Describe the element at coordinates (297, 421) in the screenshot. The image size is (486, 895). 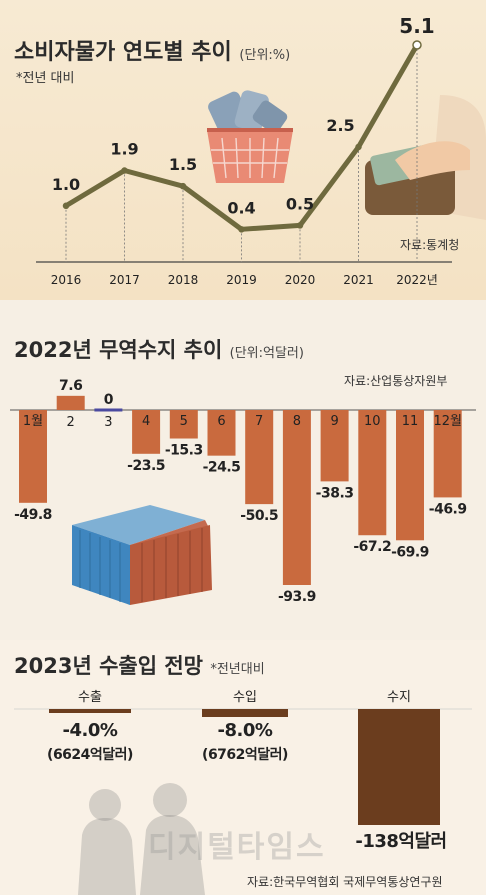
I see `trade-category-label-7: 8` at that location.